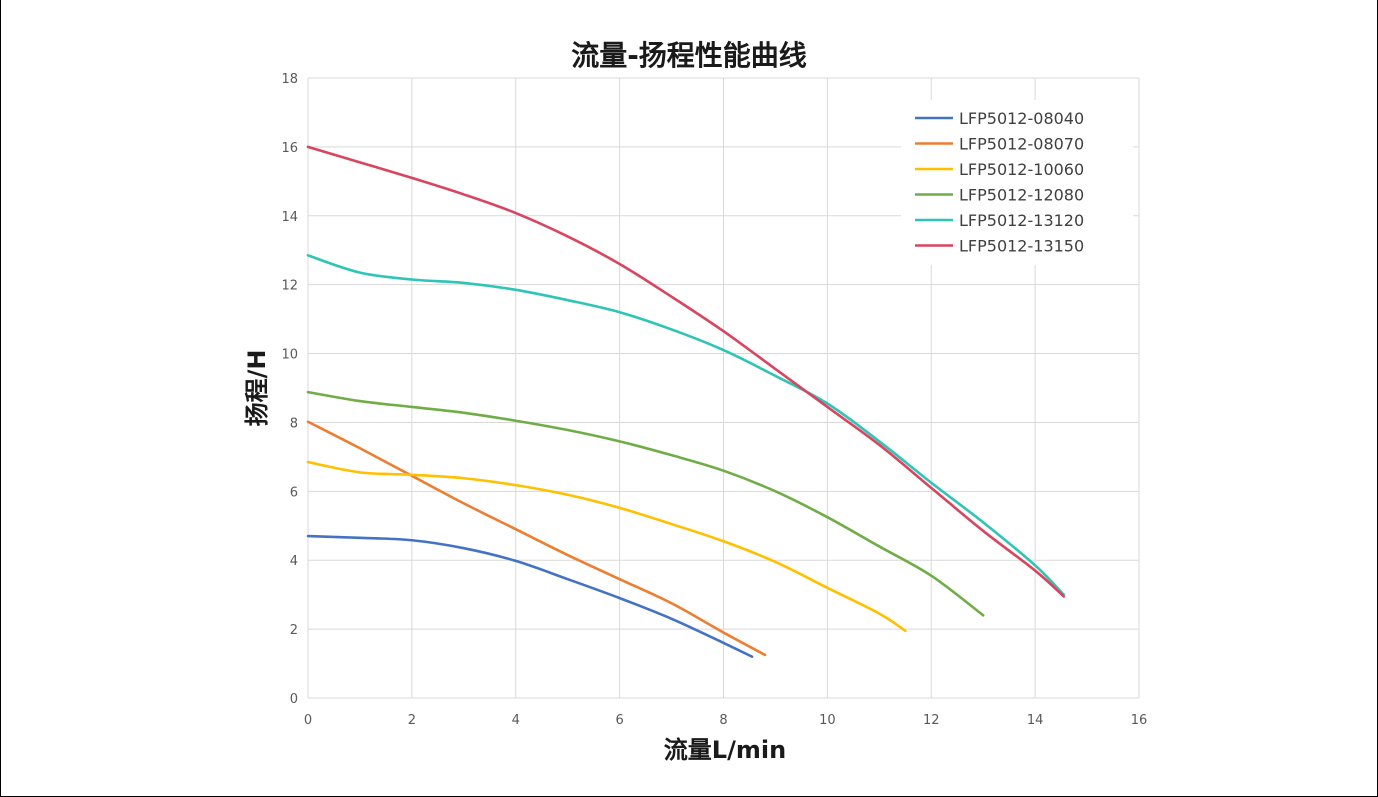 Image resolution: width=1378 pixels, height=797 pixels. What do you see at coordinates (1021, 220) in the screenshot?
I see `legend-label: LFP5012-13120` at bounding box center [1021, 220].